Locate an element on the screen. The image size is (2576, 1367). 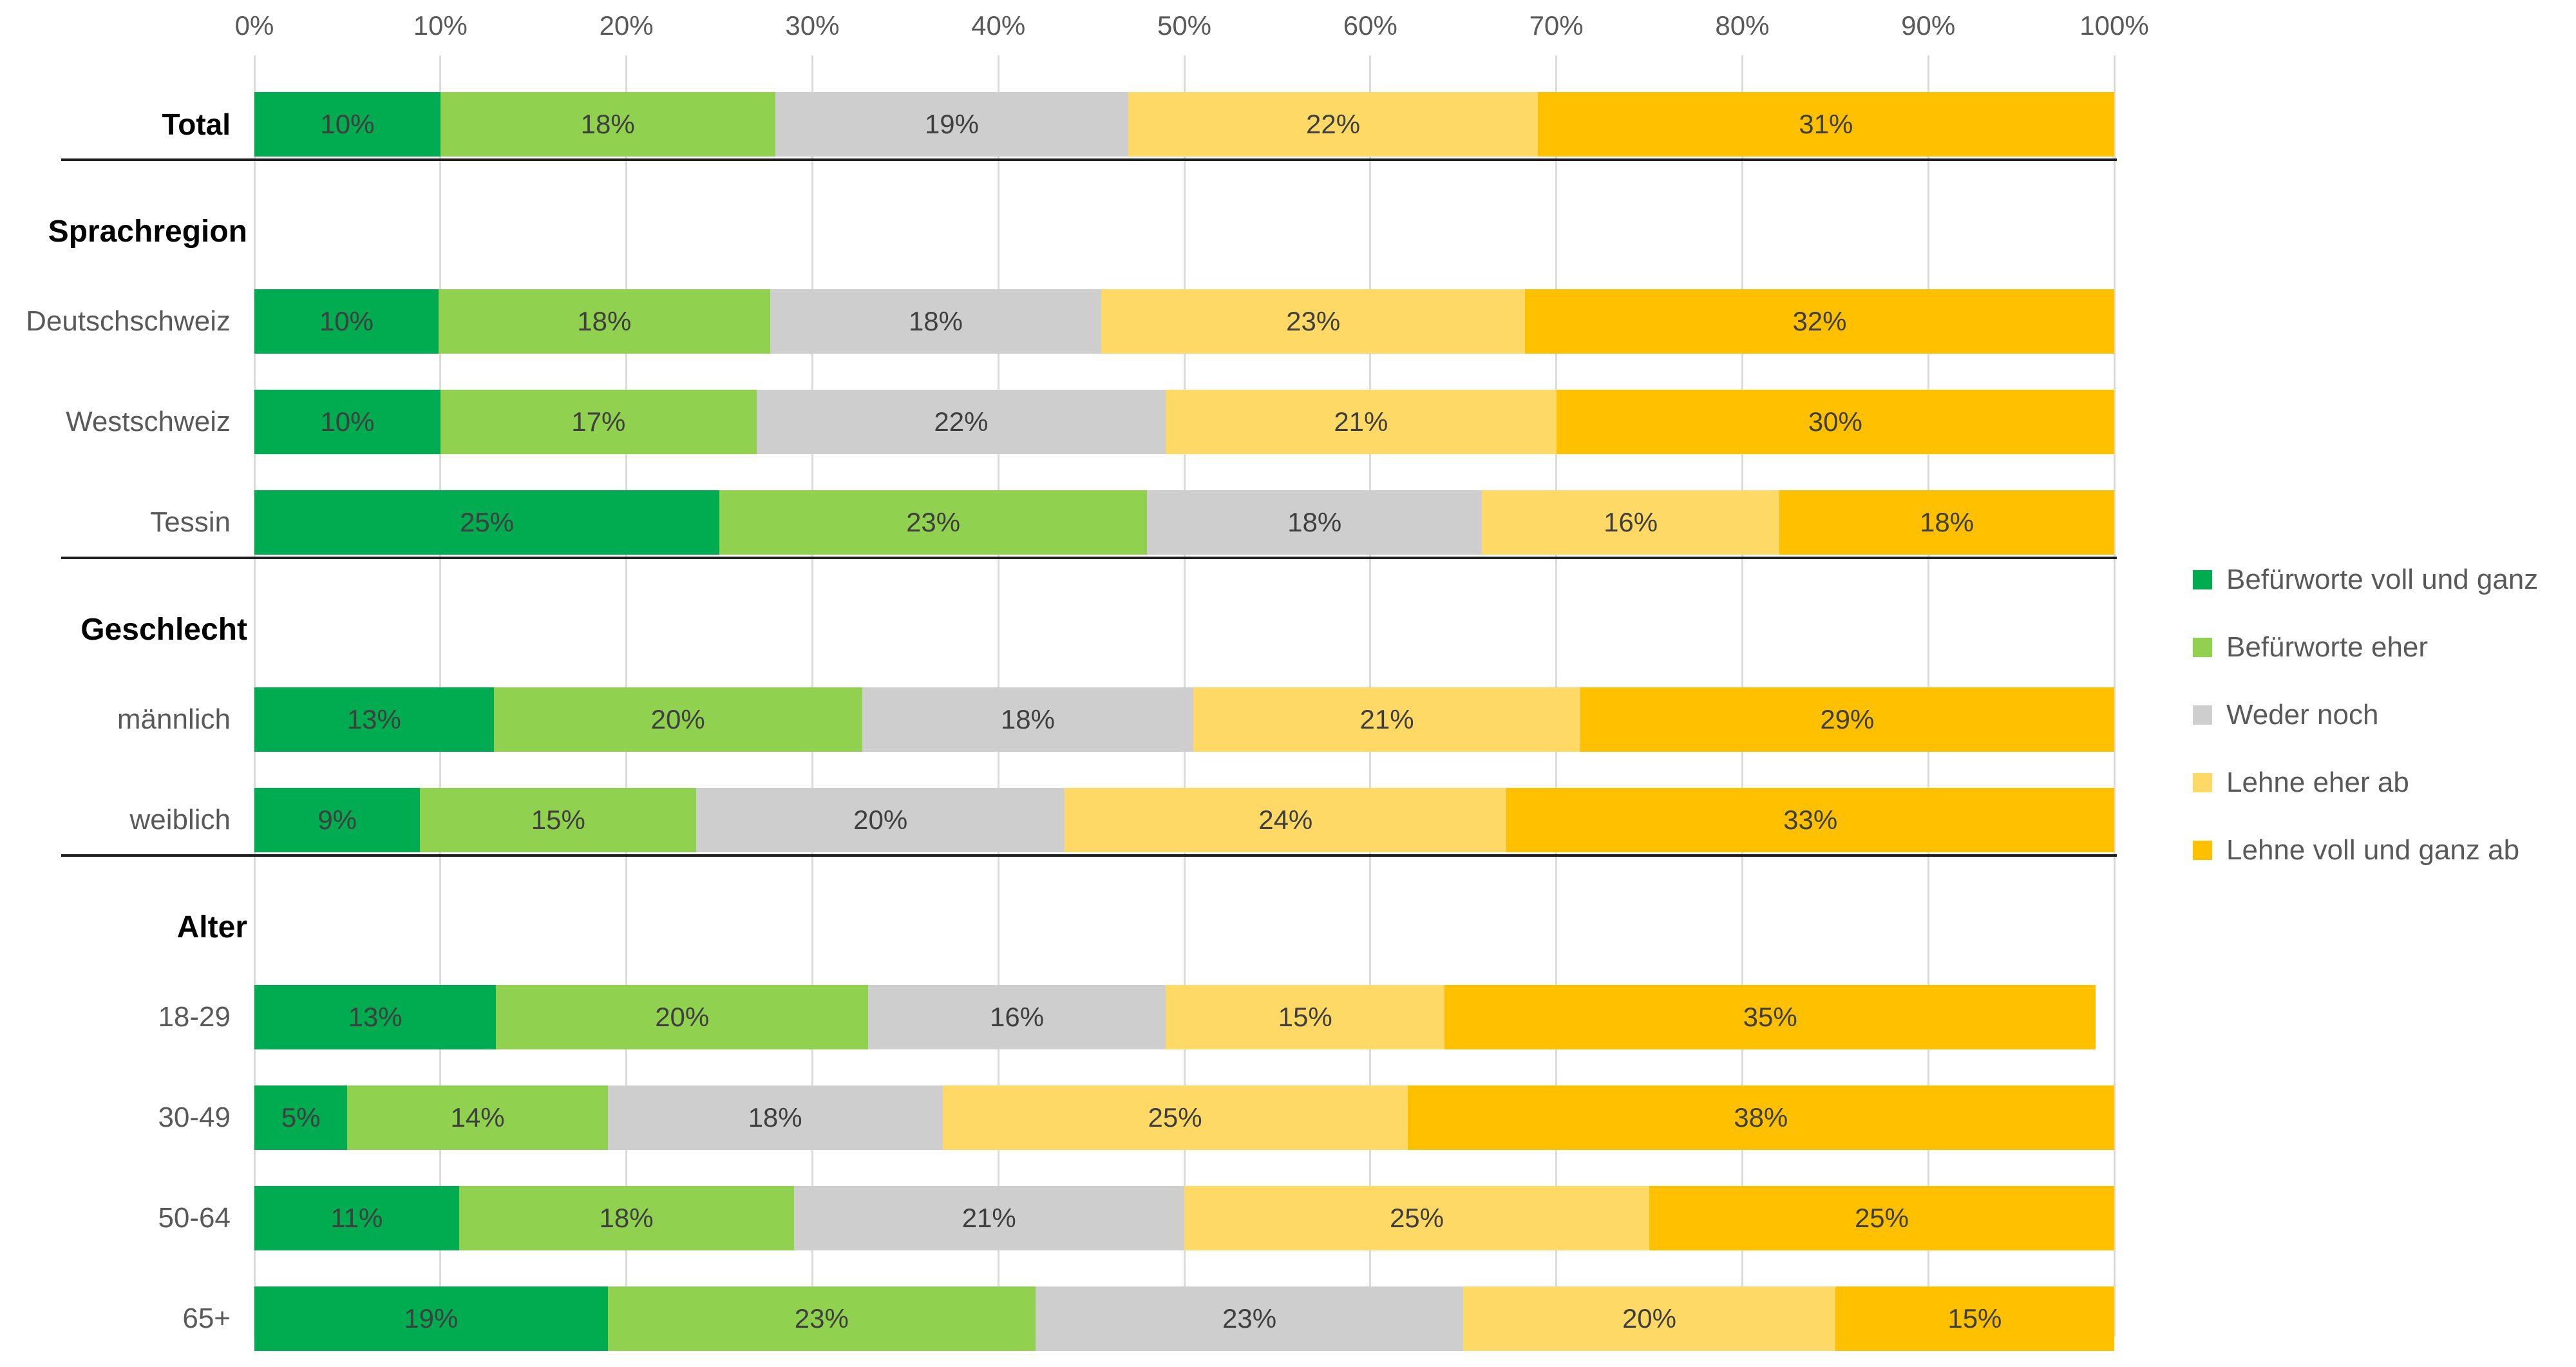
bar-row: 13% 20% 16% 15% 35% is located at coordinates (1184, 1017).